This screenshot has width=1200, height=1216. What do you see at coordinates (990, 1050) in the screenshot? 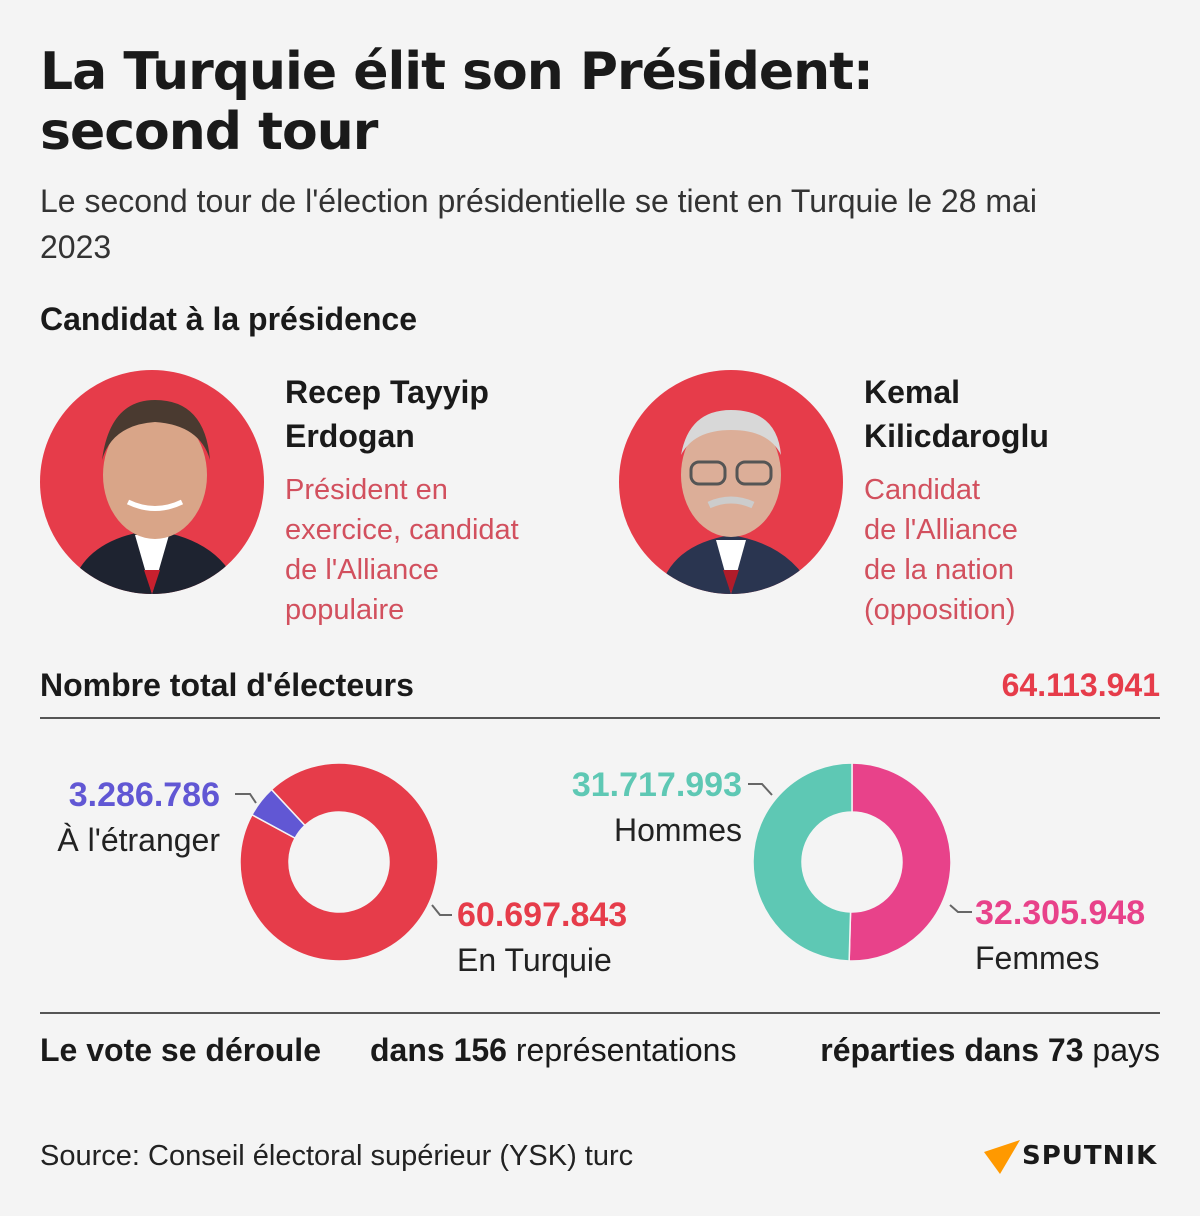
I see `vote-countries: réparties dans 73 pays` at bounding box center [990, 1050].